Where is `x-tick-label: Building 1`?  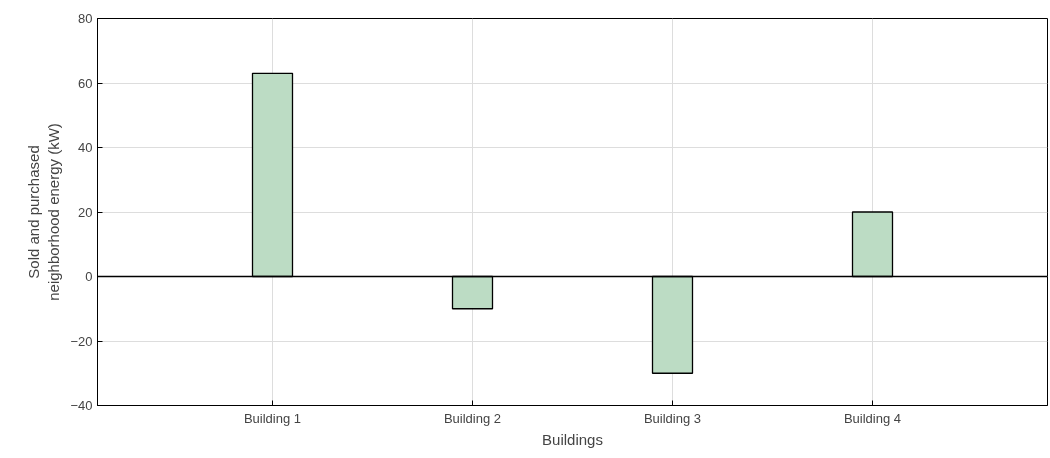
x-tick-label: Building 1 is located at coordinates (272, 418).